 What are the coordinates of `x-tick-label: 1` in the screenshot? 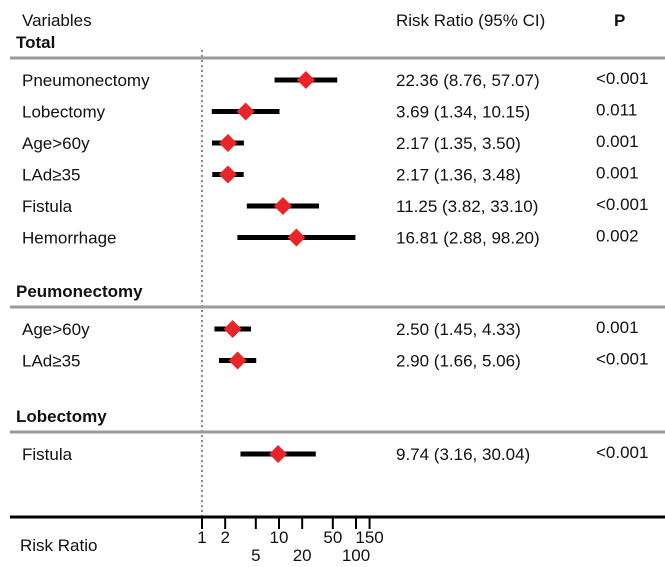 It's located at (201, 537).